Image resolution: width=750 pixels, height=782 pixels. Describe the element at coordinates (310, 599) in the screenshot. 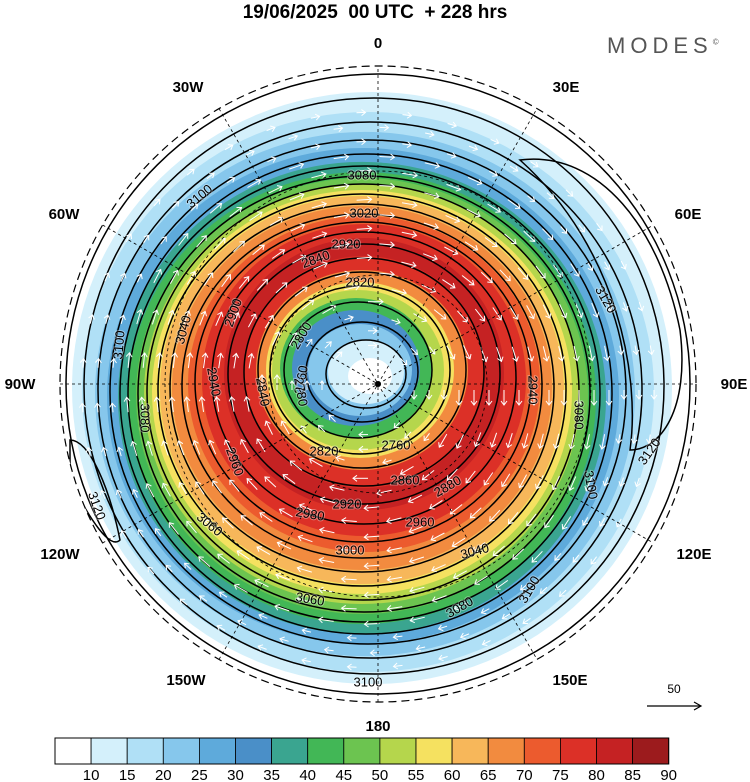

I see `contour-label: 3060` at that location.